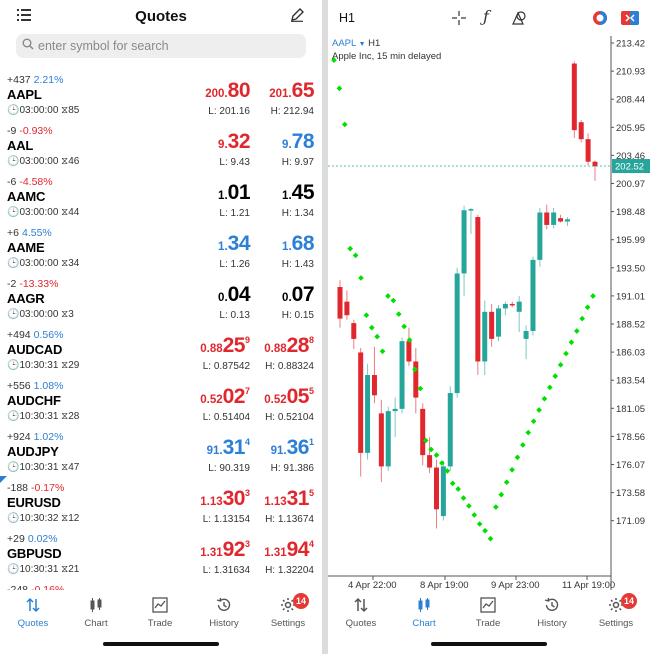 The height and width of the screenshot is (654, 650). What do you see at coordinates (344, 43) in the screenshot?
I see `chart-symbol: AAPL` at bounding box center [344, 43].